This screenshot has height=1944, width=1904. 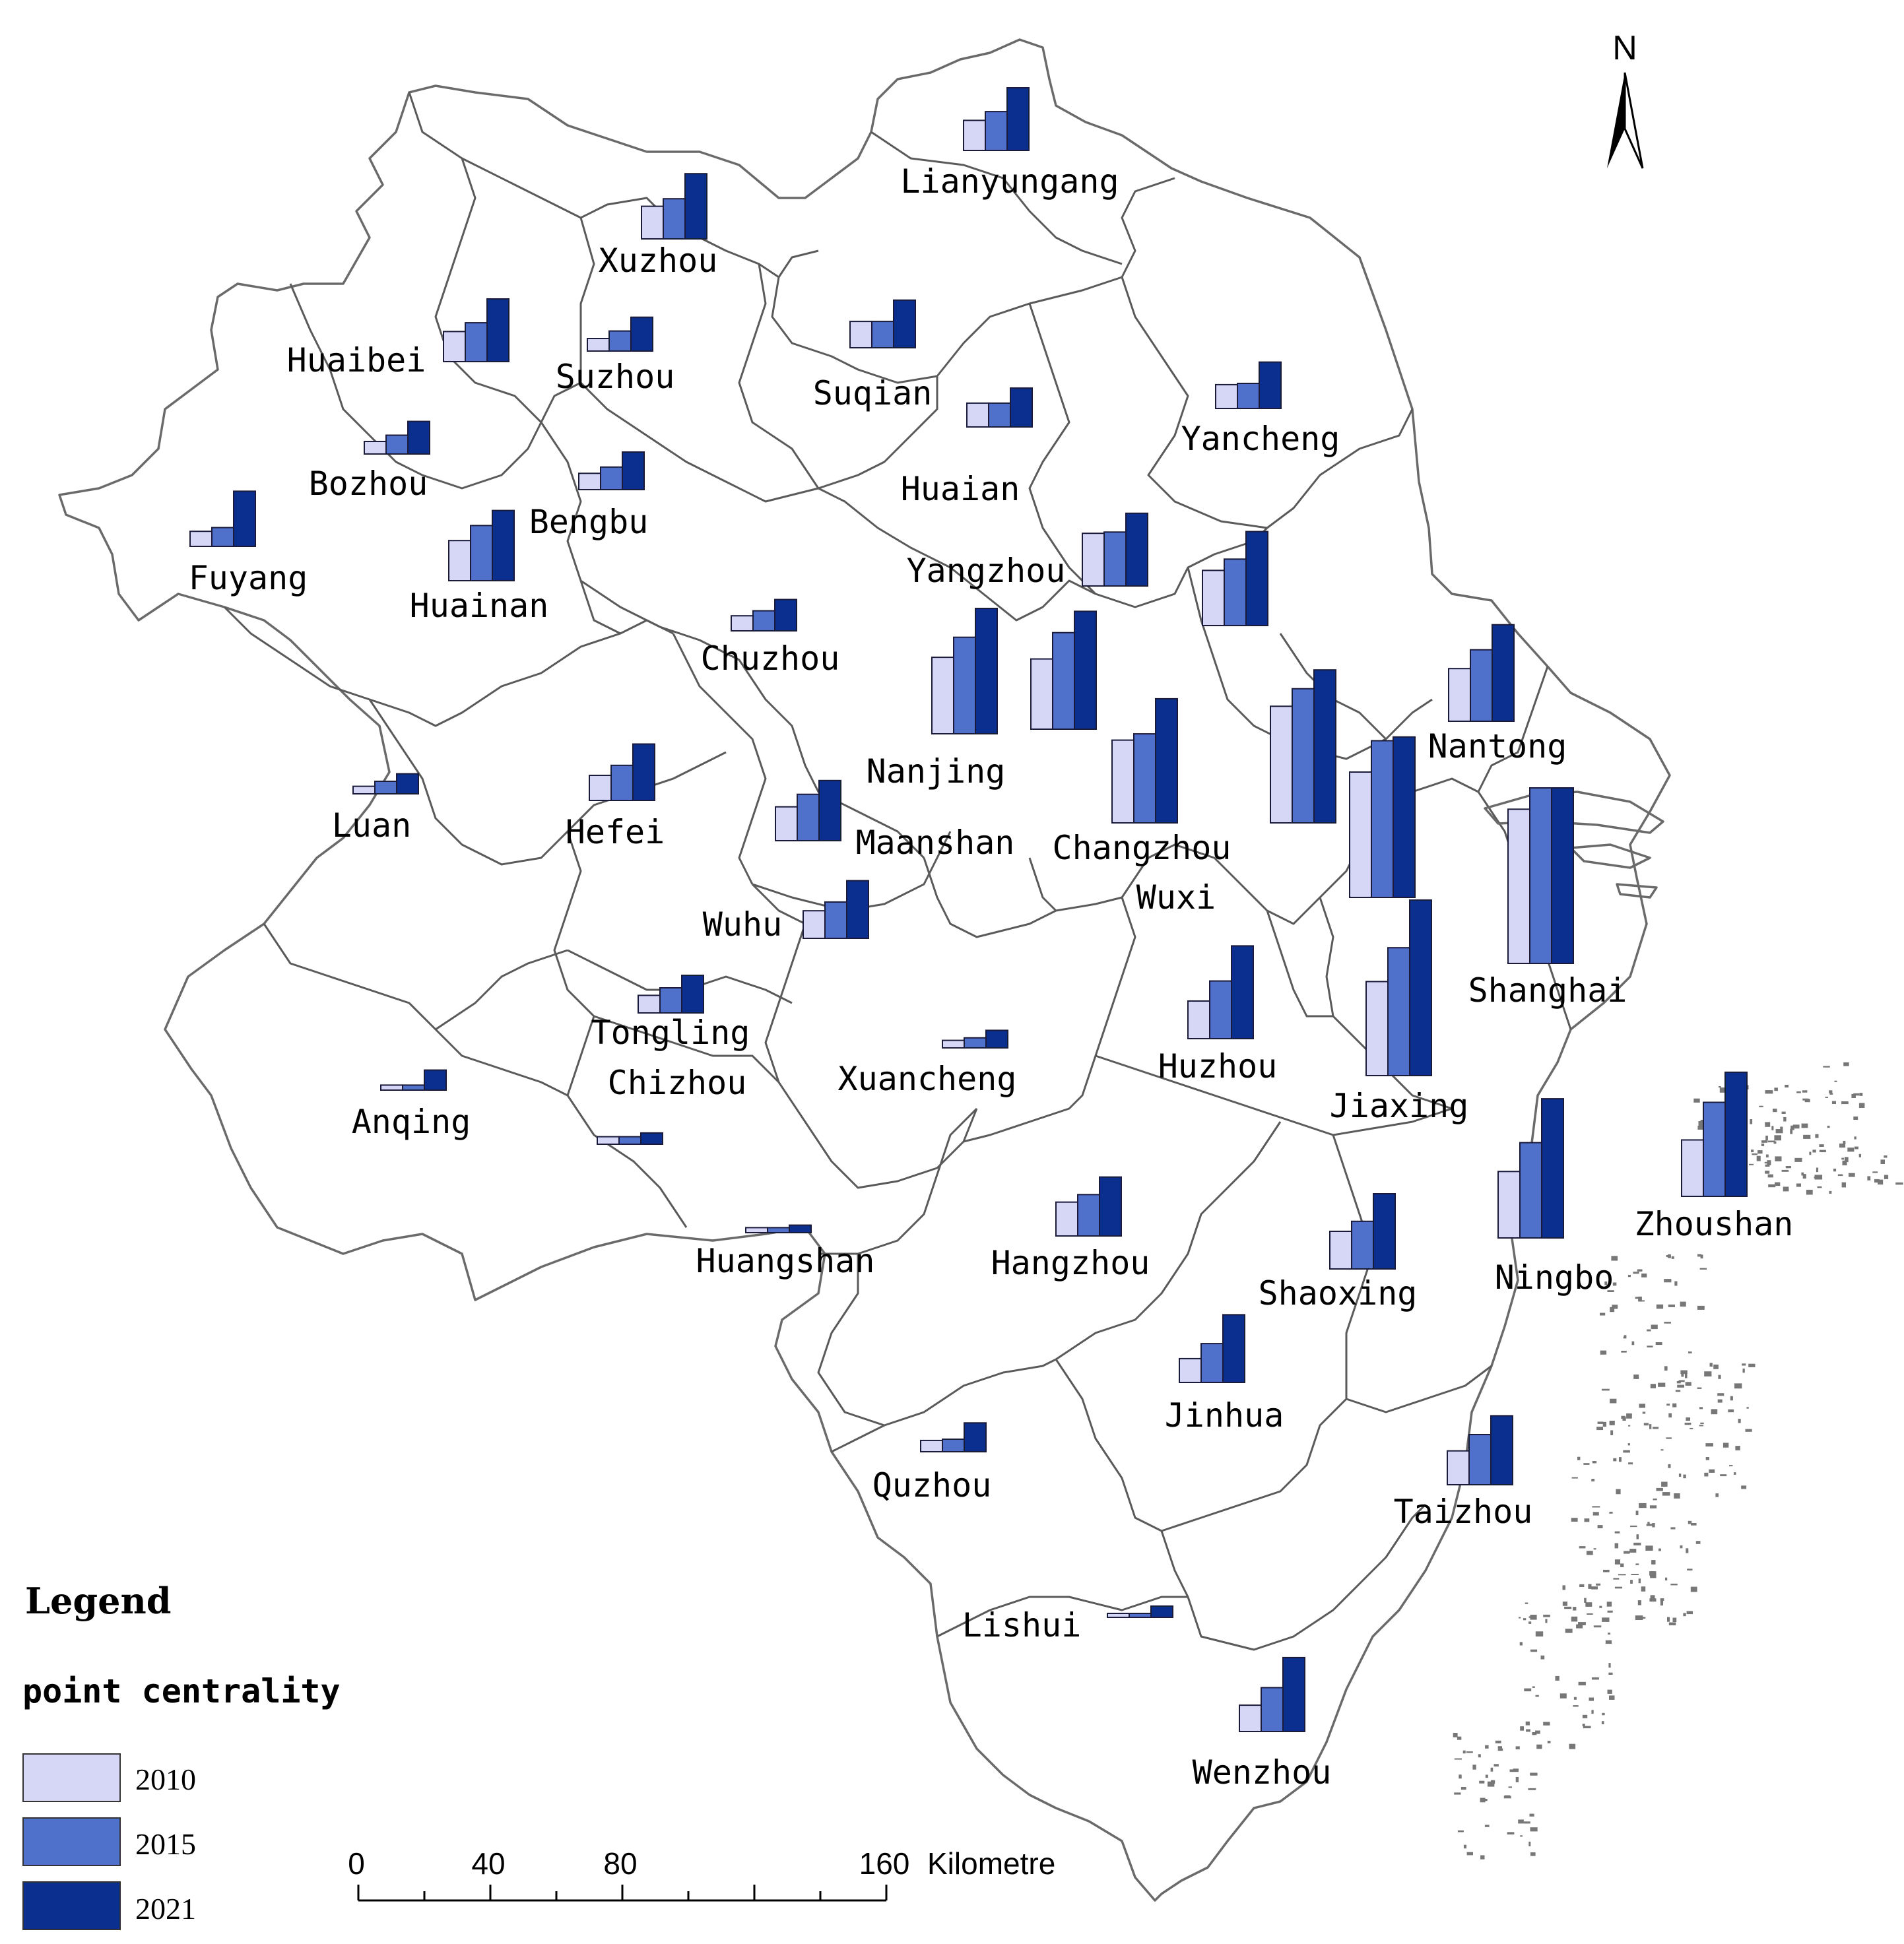 I want to click on city-label: Wenzhou, so click(x=1262, y=1773).